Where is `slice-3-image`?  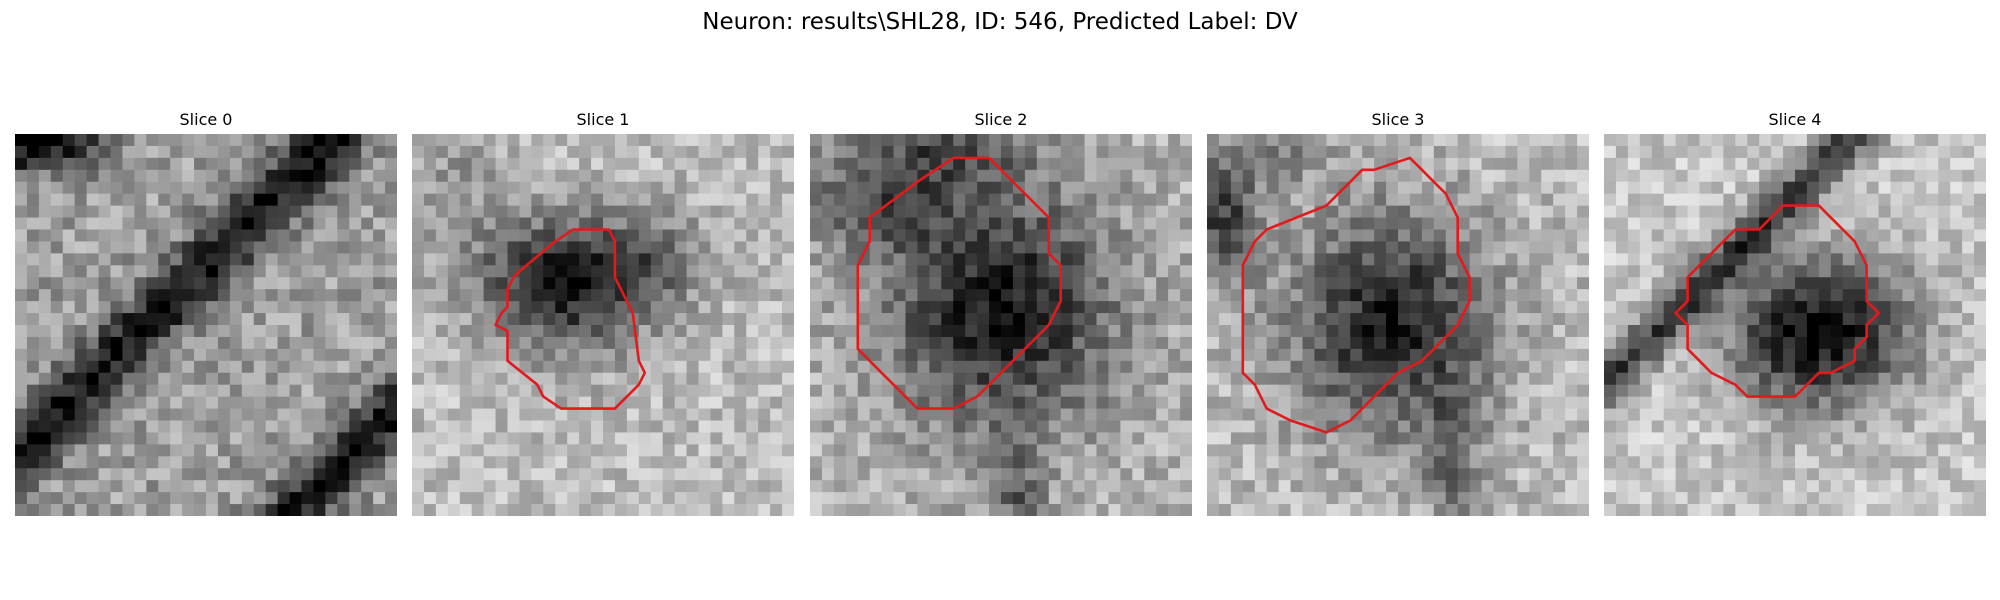
slice-3-image is located at coordinates (1398, 325).